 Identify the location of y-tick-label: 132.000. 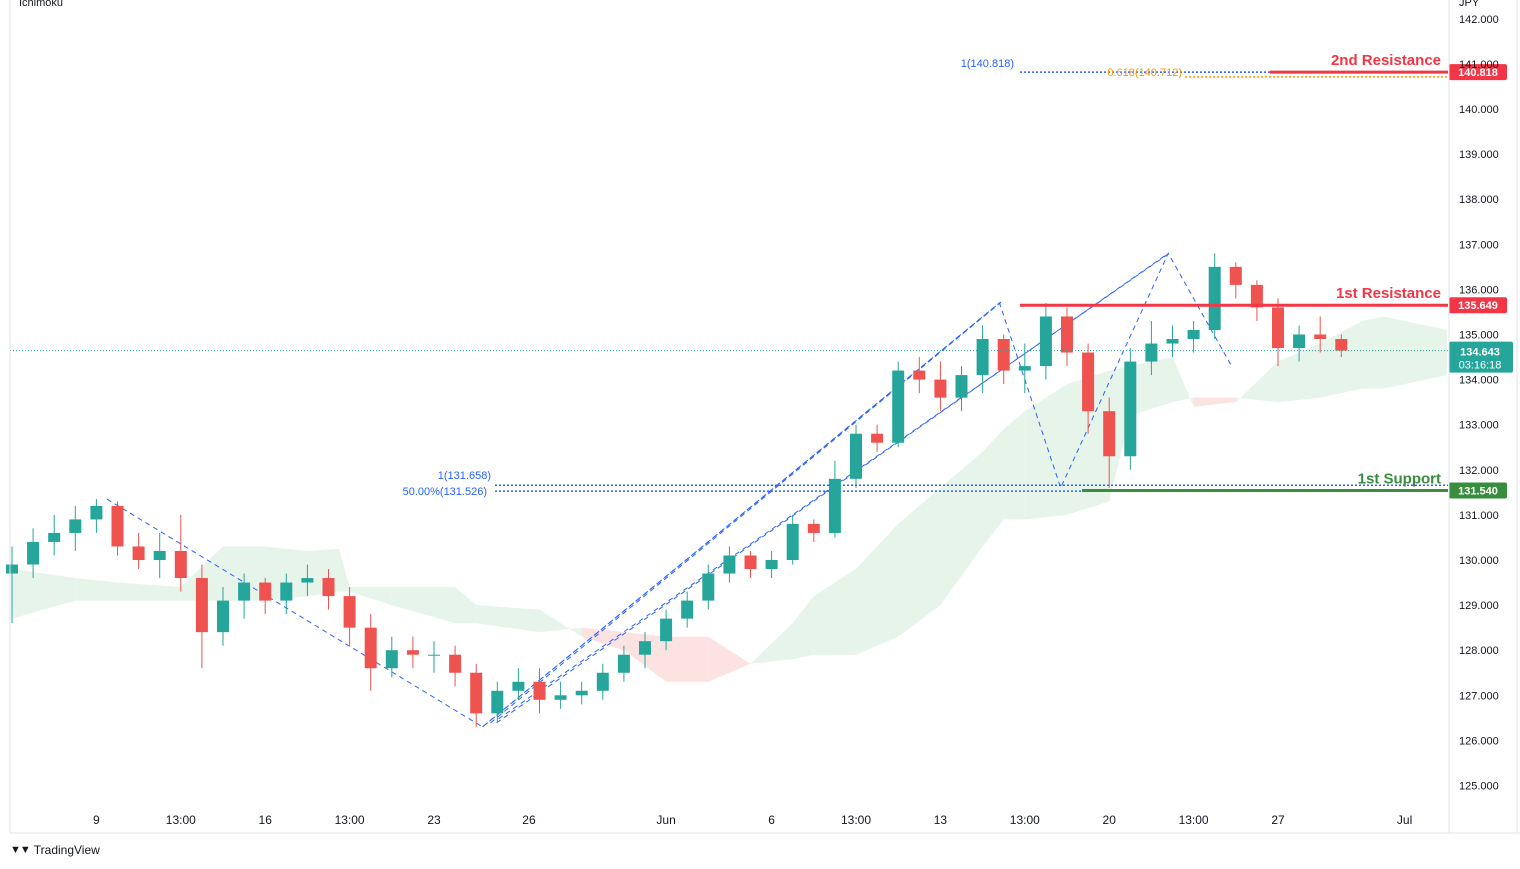
(1479, 471).